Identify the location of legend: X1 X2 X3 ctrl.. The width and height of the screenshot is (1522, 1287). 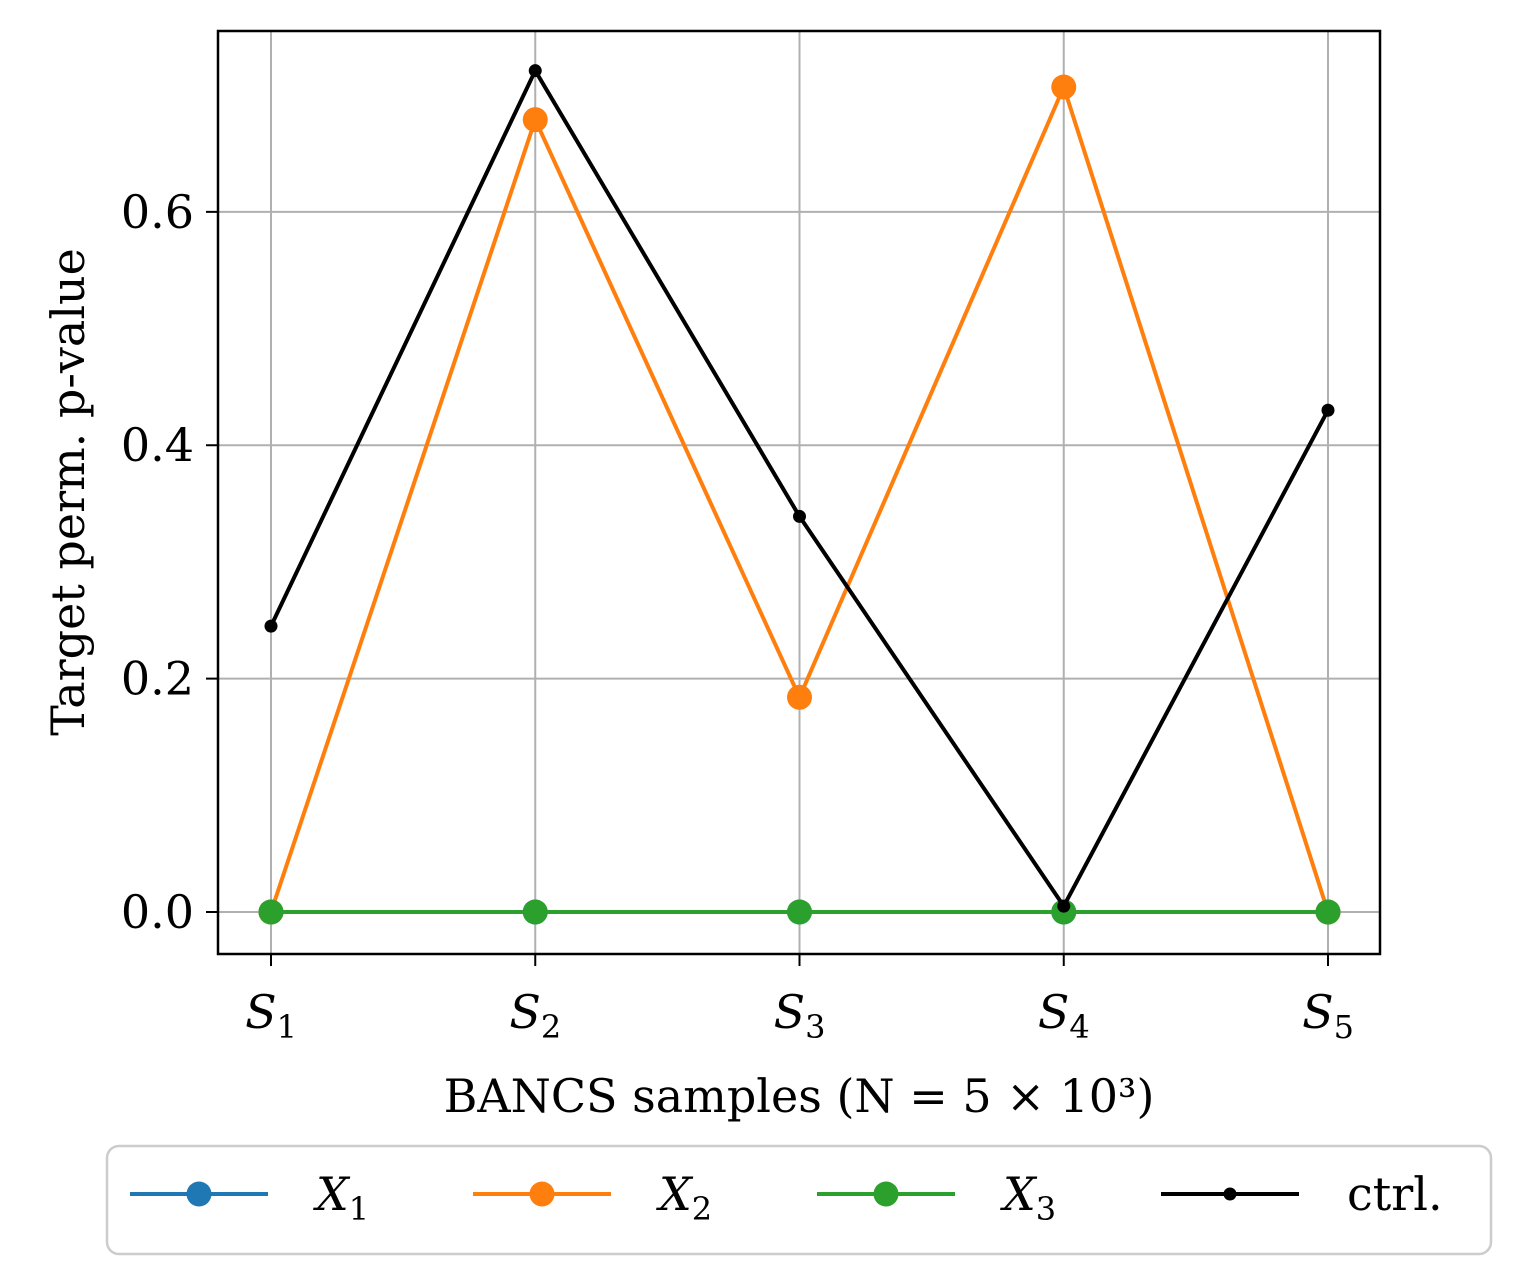
(799, 1200).